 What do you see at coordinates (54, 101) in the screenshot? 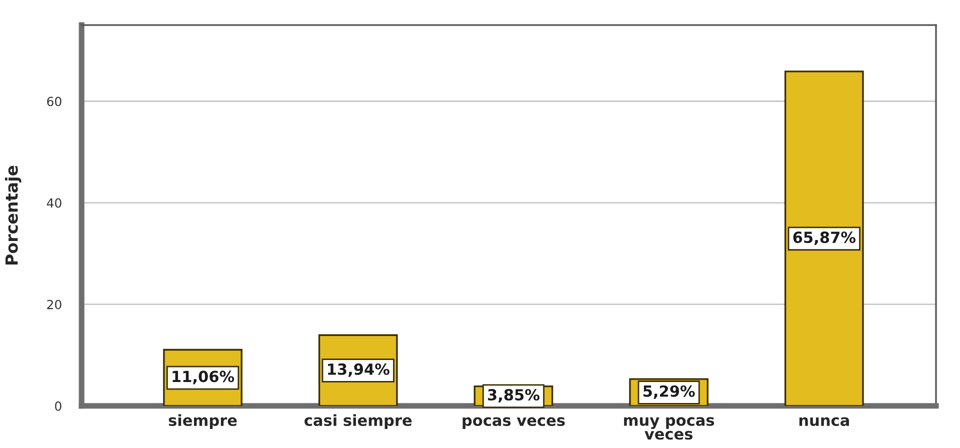
I see `y-tick-label: 60` at bounding box center [54, 101].